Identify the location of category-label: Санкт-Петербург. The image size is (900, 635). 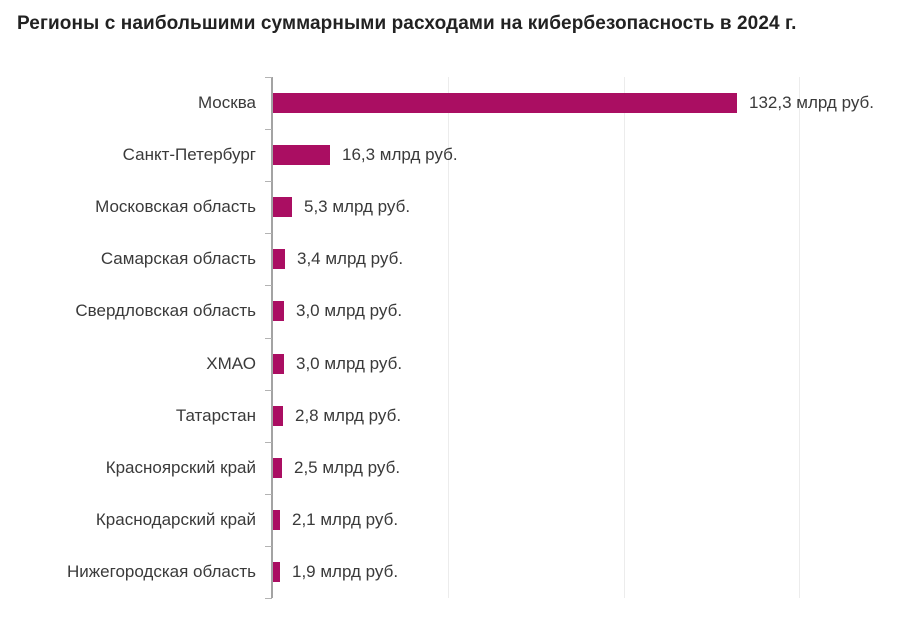
(189, 154).